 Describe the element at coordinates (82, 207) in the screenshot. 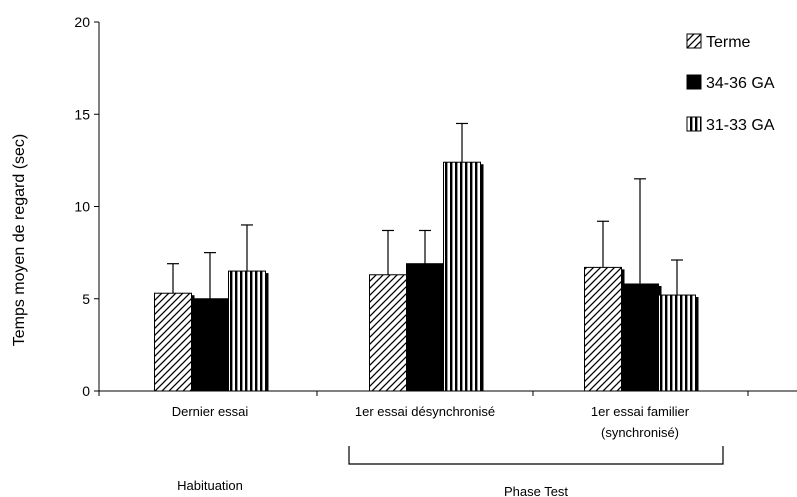

I see `y-tick-label: 10` at that location.